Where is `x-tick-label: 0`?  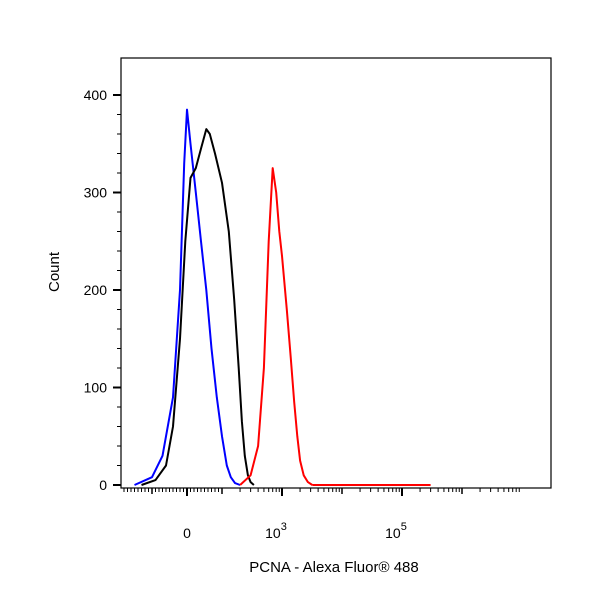 x-tick-label: 0 is located at coordinates (187, 533).